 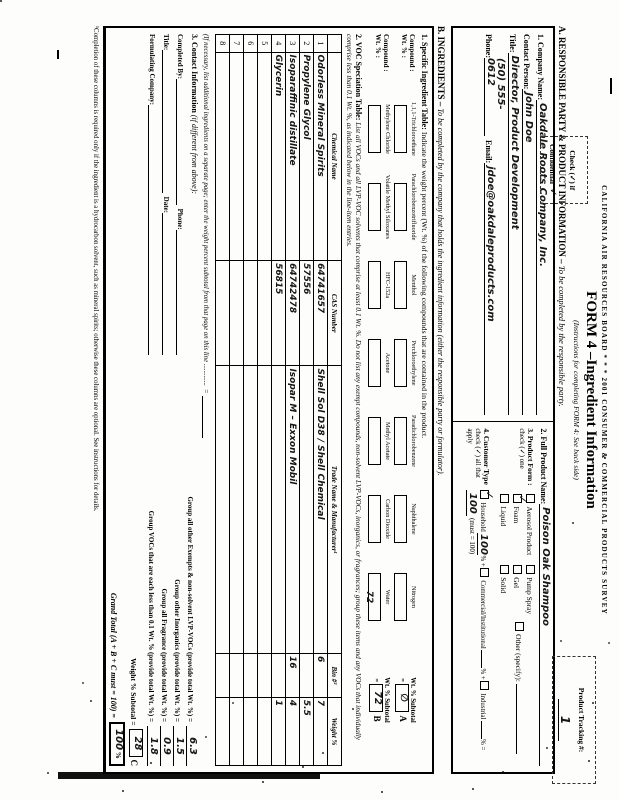 What do you see at coordinates (207, 417) in the screenshot?
I see `additional-subtotal-field` at bounding box center [207, 417].